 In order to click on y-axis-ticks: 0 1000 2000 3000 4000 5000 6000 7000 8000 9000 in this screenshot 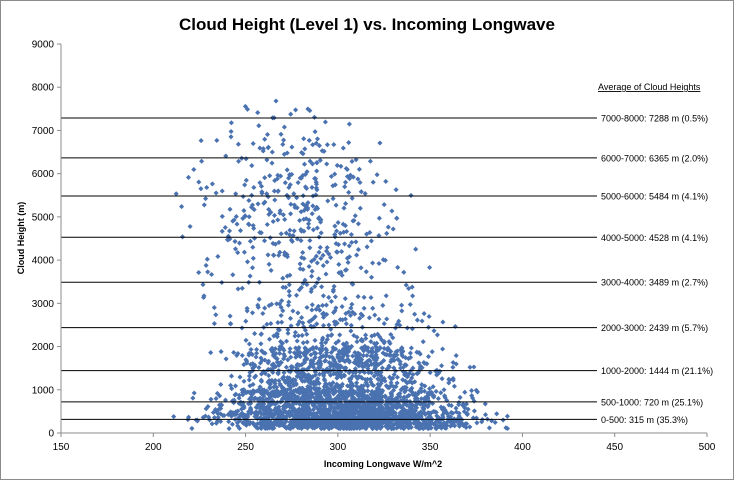, I will do `click(46, 240)`.